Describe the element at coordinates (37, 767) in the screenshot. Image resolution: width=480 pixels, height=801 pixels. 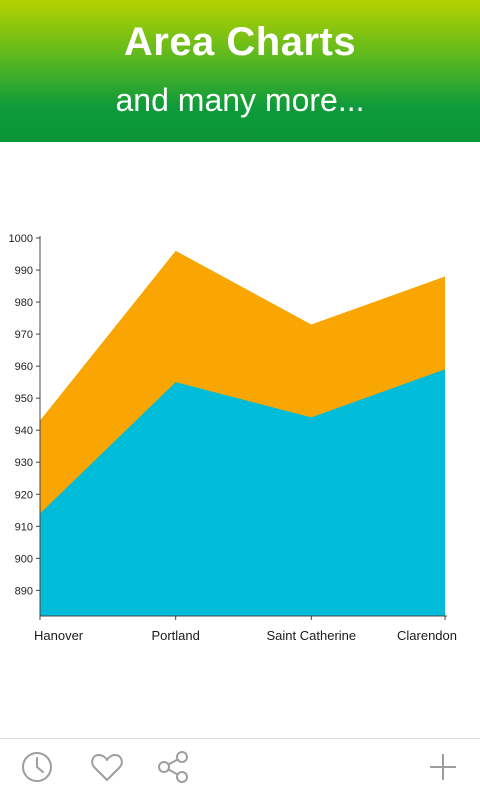
I see `history-icon` at that location.